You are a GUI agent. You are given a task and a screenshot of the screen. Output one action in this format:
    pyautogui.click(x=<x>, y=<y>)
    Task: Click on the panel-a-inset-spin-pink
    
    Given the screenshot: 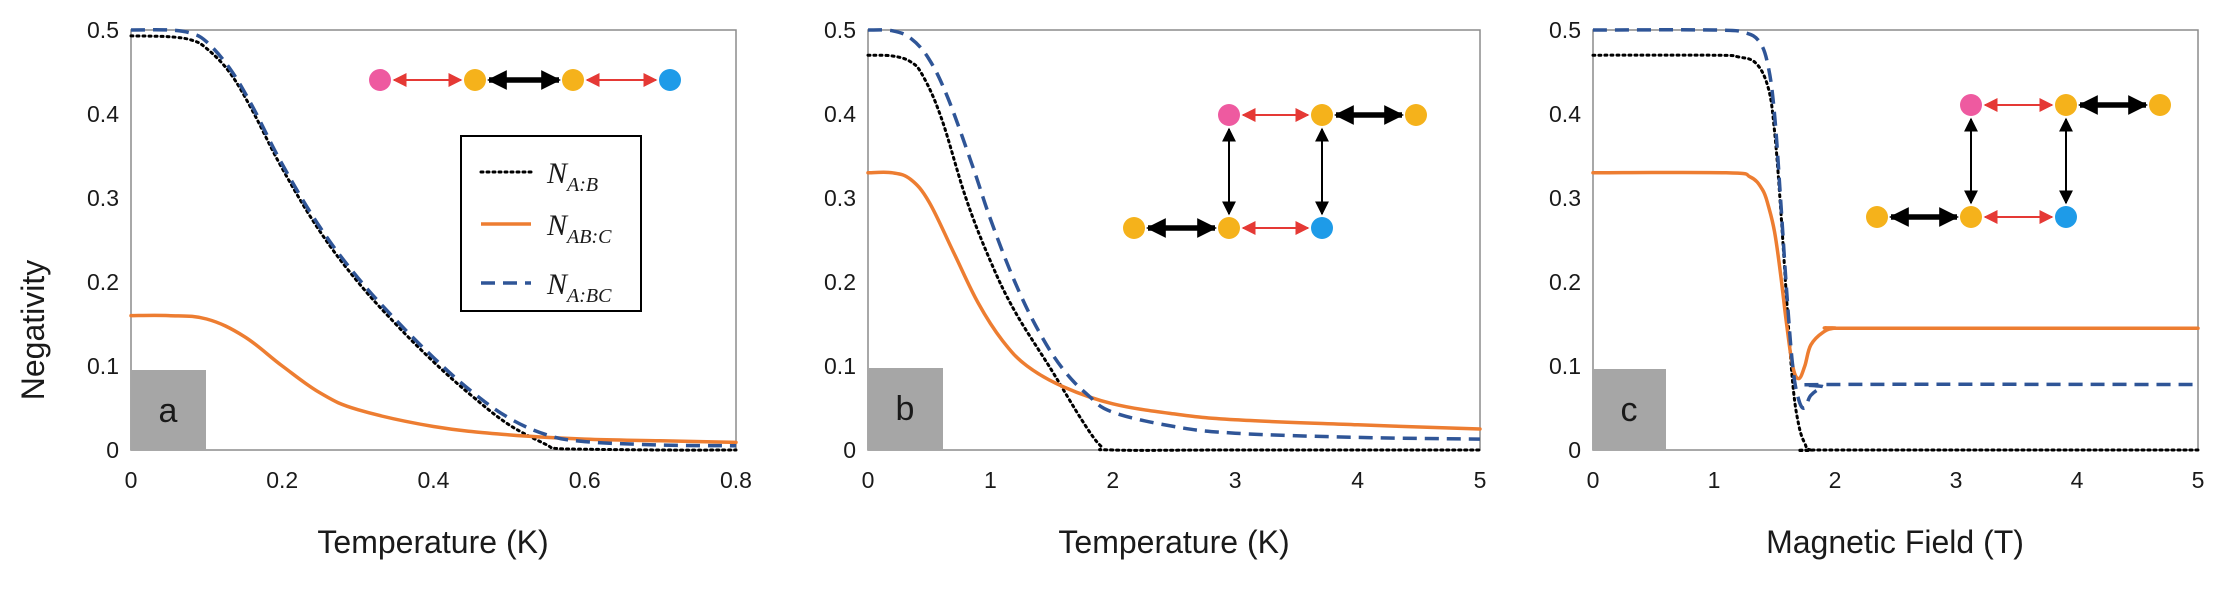 What is the action you would take?
    pyautogui.click(x=380, y=80)
    